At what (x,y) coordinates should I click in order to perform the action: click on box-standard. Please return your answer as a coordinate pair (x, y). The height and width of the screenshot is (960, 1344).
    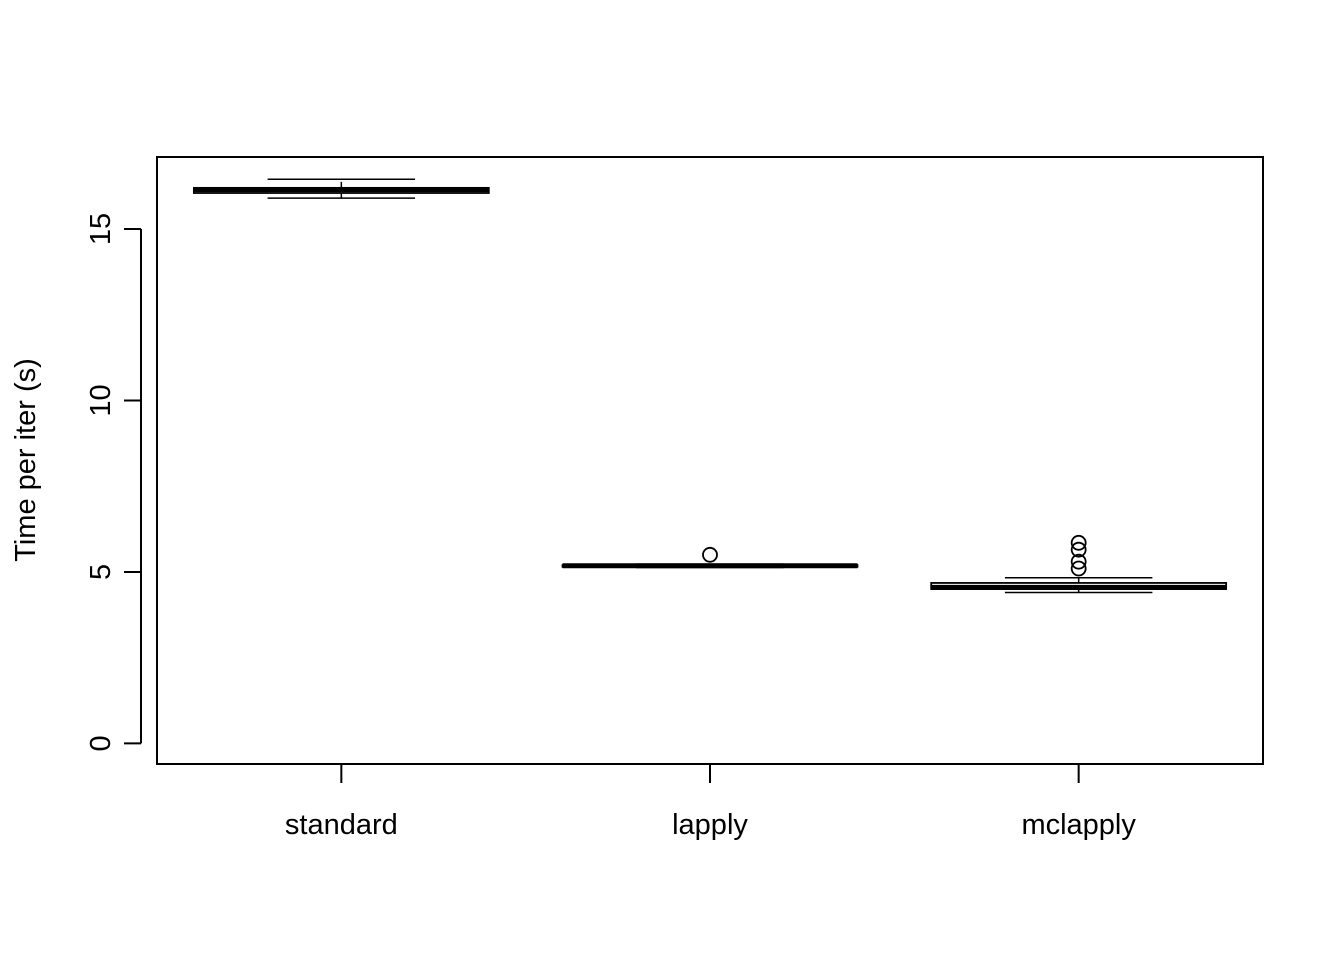
    Looking at the image, I should click on (341, 188).